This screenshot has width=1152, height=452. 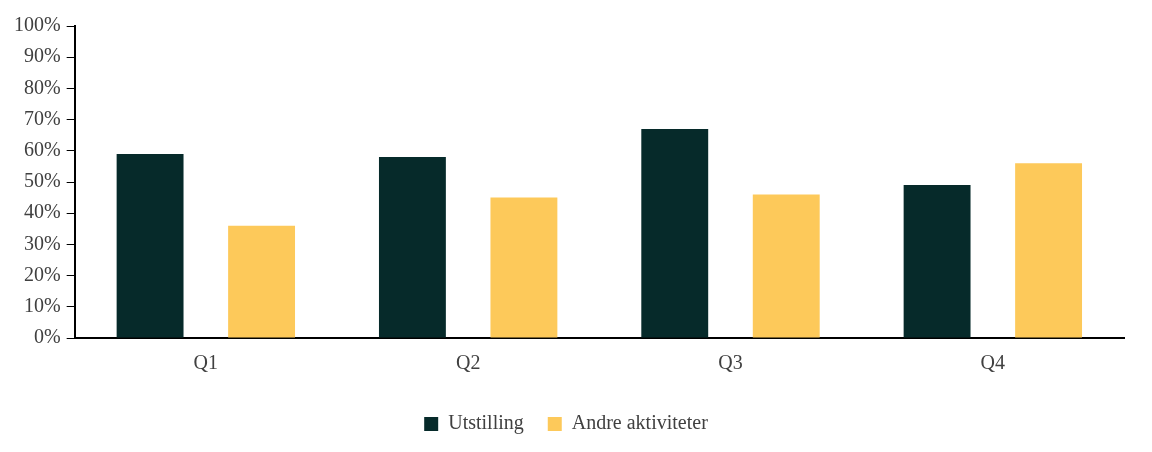 I want to click on x-tick-label: Q1, so click(x=206, y=362).